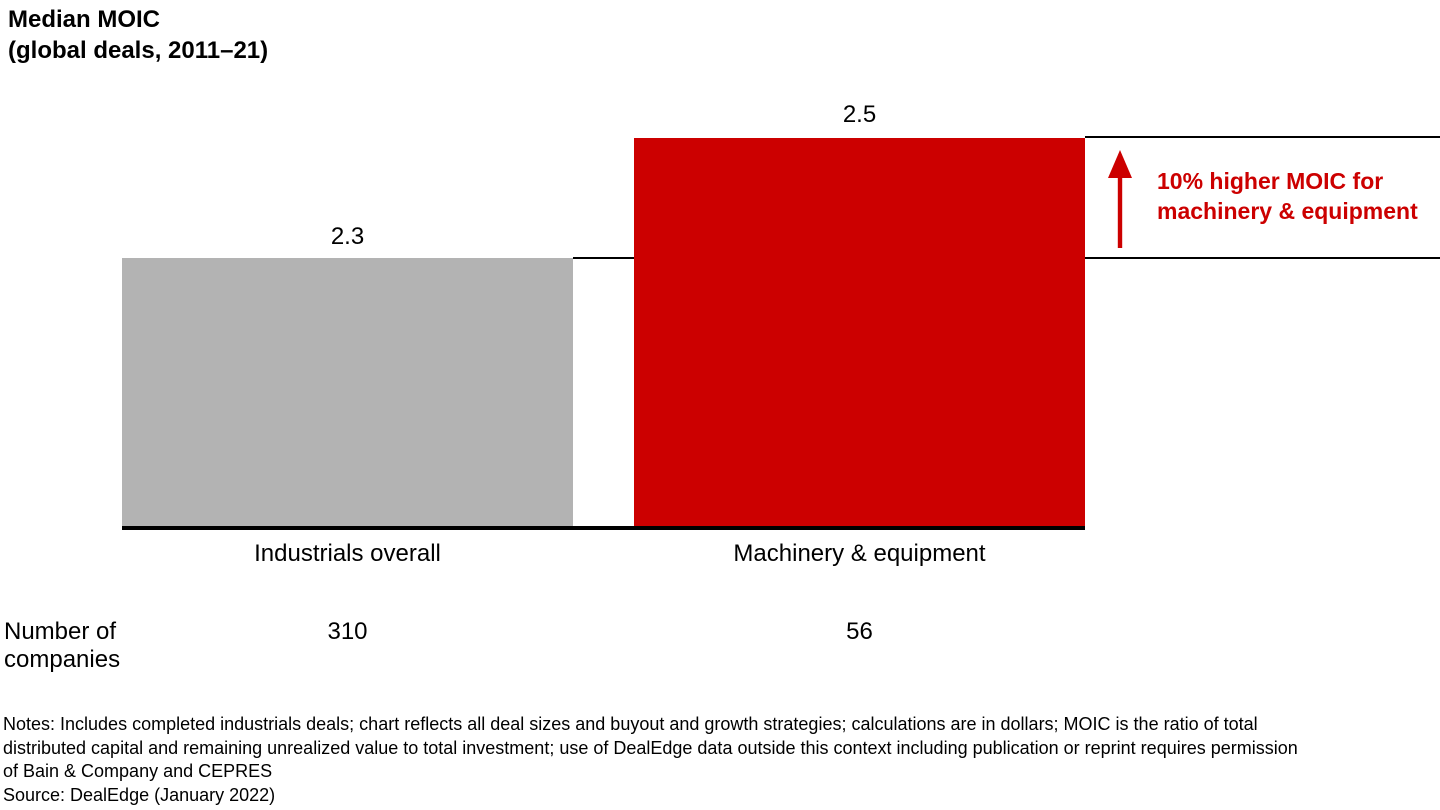 This screenshot has width=1440, height=810. I want to click on companies-row-label: Number of companies, so click(62, 646).